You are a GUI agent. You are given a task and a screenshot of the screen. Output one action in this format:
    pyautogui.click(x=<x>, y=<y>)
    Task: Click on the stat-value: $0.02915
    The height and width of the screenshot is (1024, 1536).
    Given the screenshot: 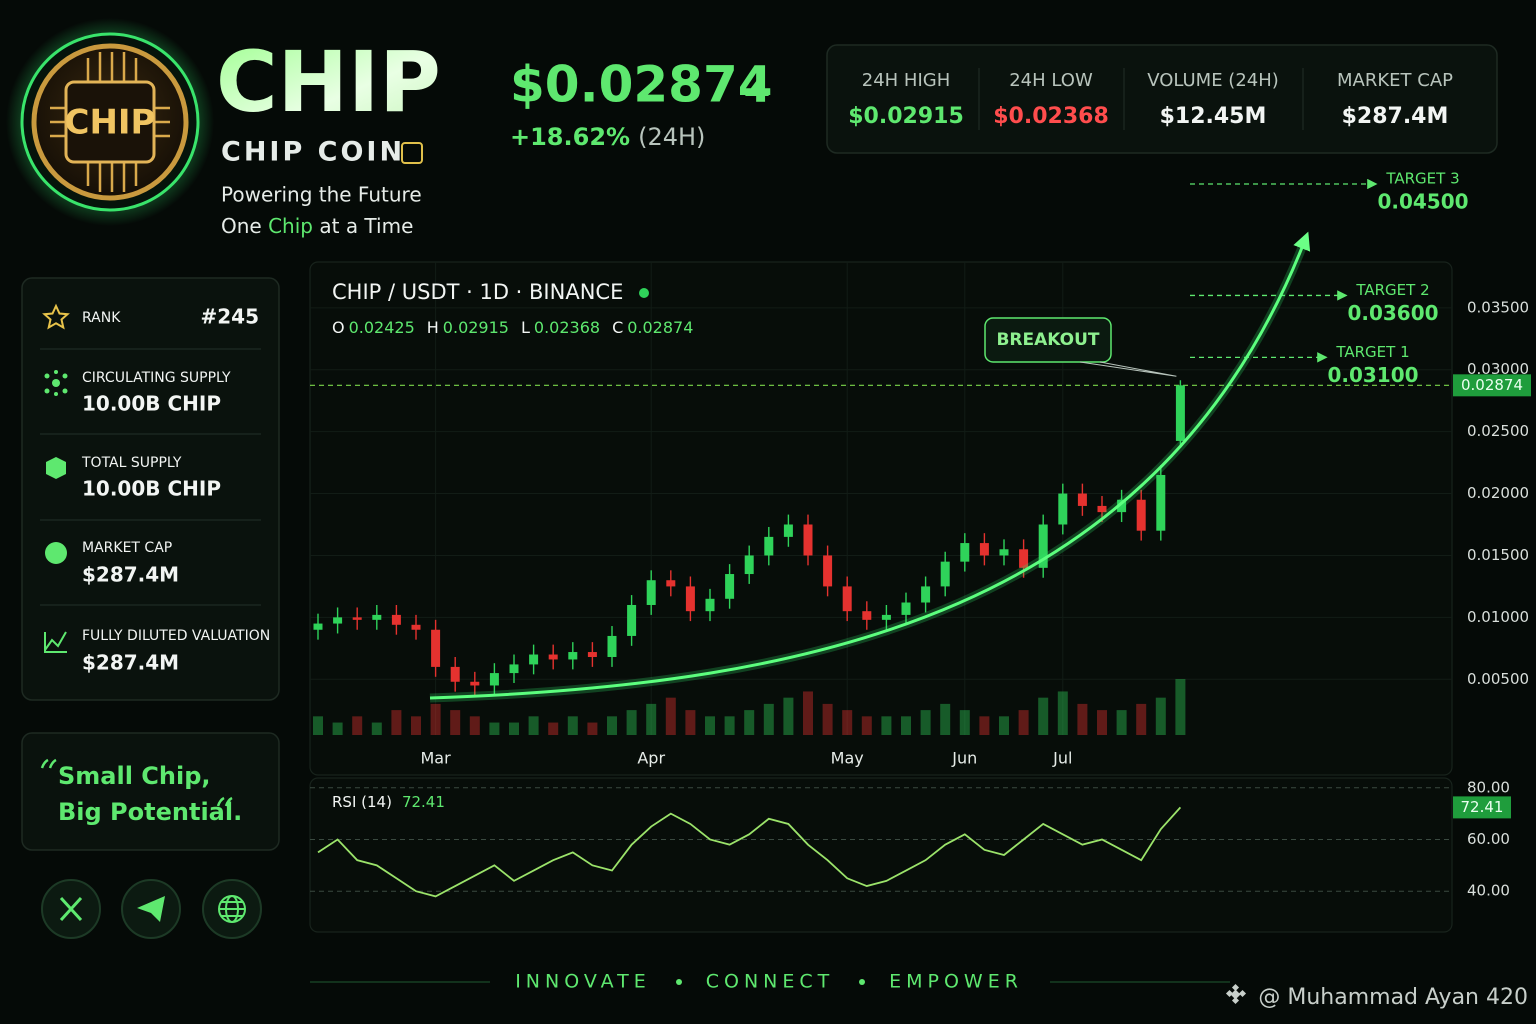 What is the action you would take?
    pyautogui.click(x=906, y=116)
    